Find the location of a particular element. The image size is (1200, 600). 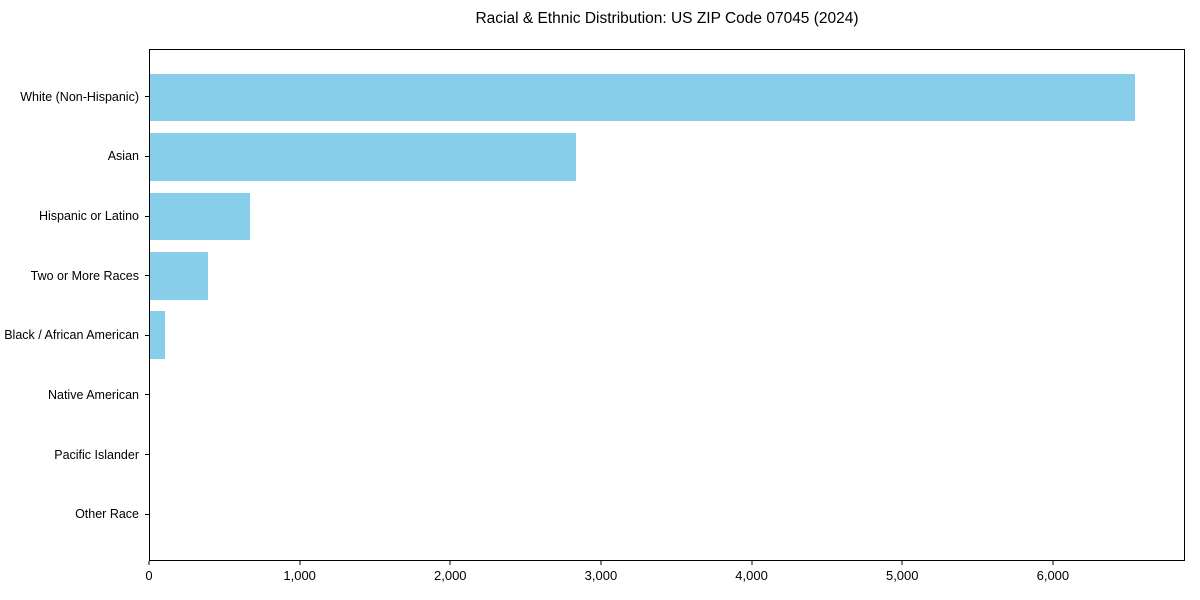

y-tick-label: Hispanic or Latino is located at coordinates (88, 216).